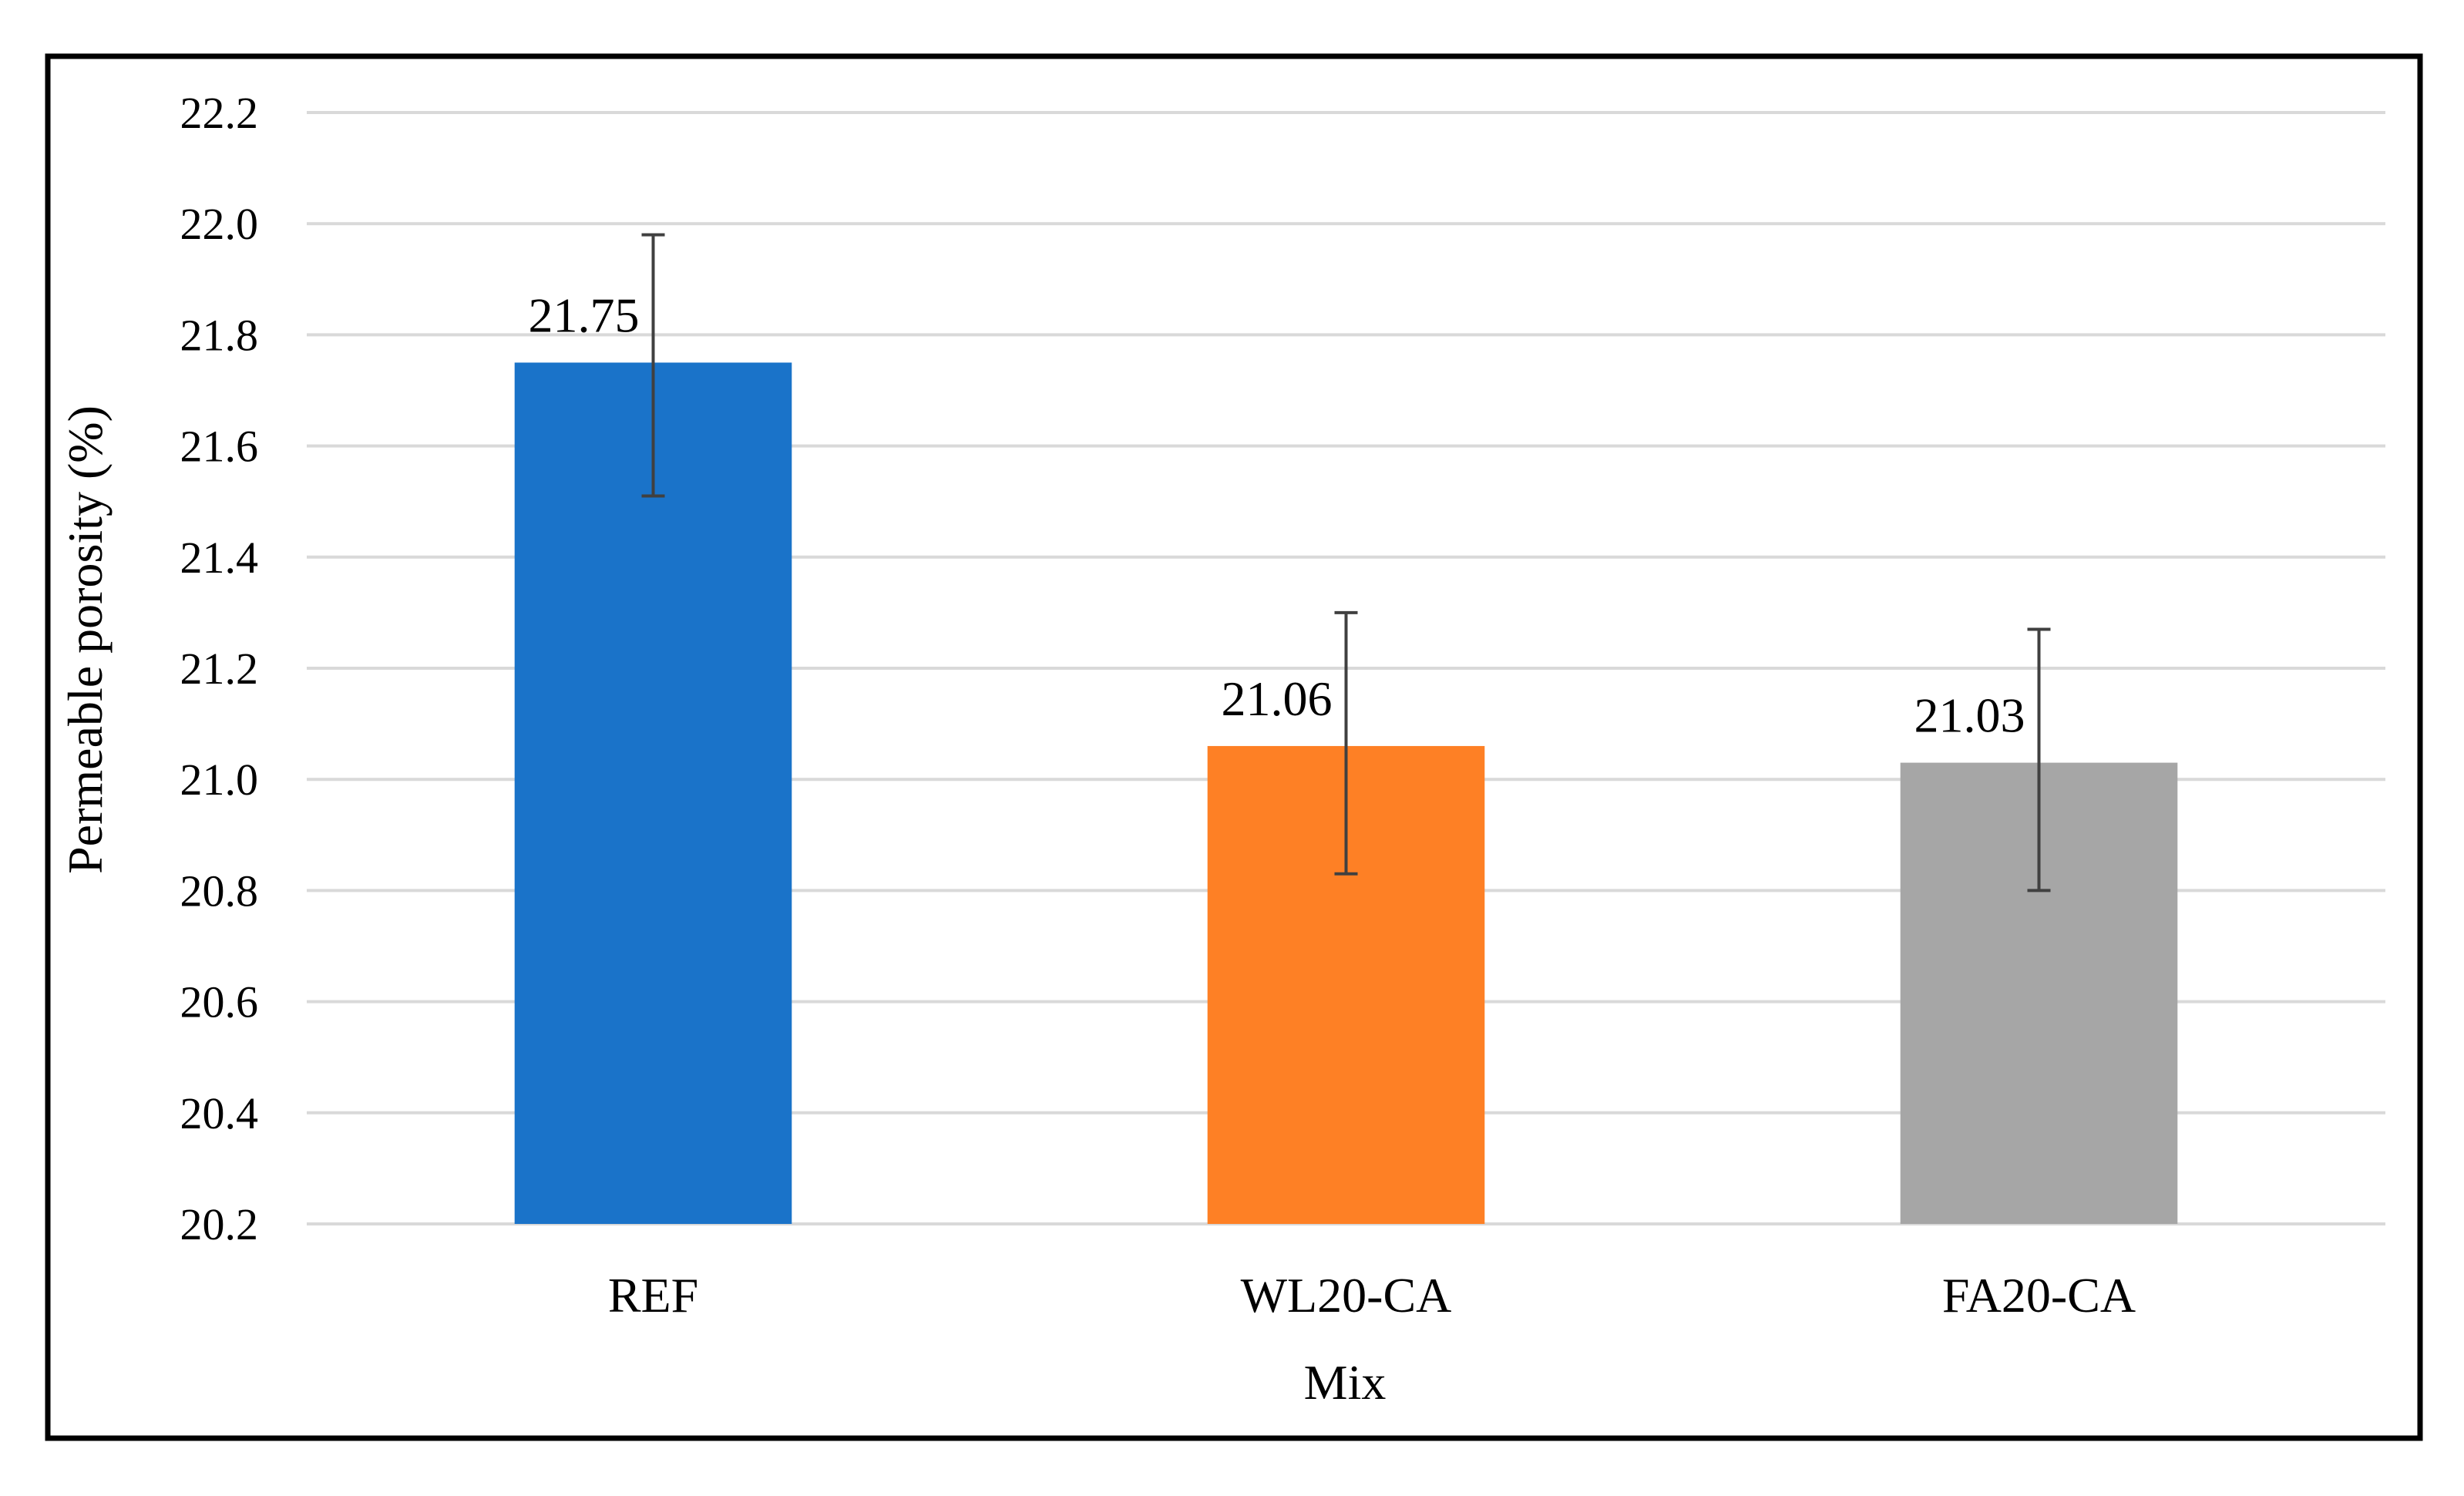 The width and height of the screenshot is (2464, 1496). What do you see at coordinates (219, 780) in the screenshot?
I see `y-tick-label: 21.0` at bounding box center [219, 780].